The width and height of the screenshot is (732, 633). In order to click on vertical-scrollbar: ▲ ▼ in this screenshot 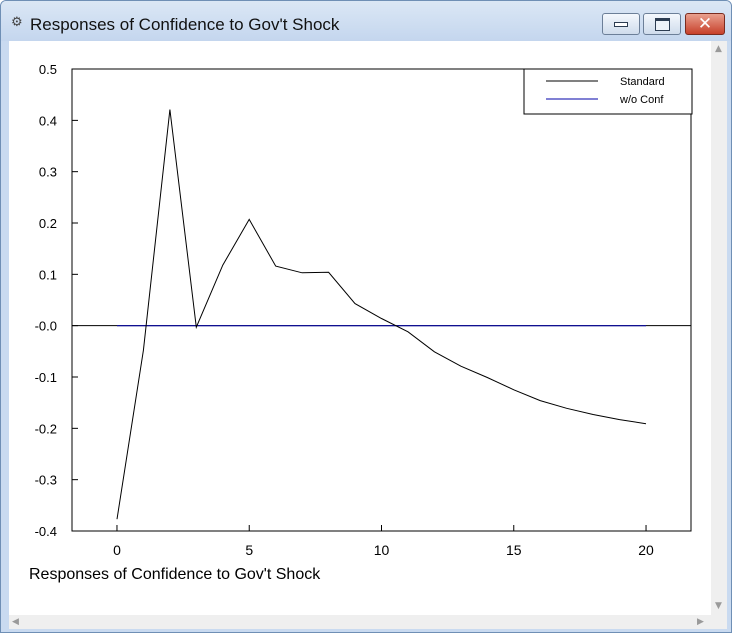, I will do `click(719, 328)`.